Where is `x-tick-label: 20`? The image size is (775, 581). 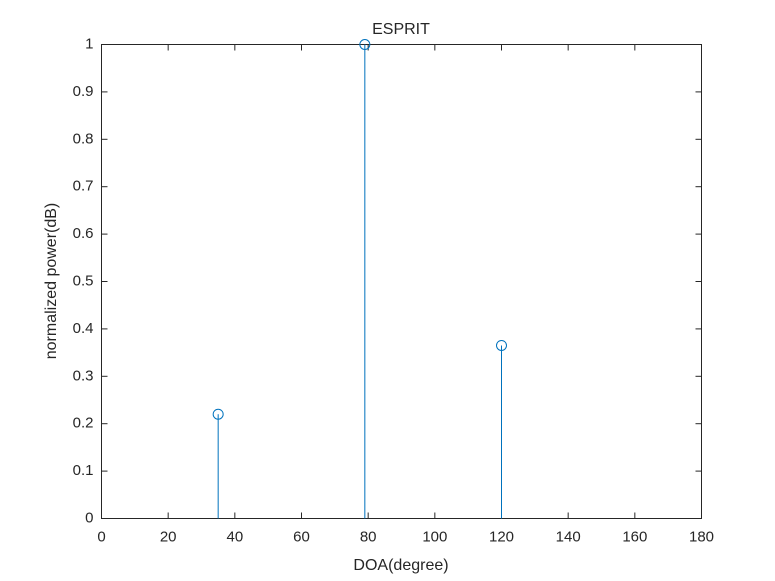
x-tick-label: 20 is located at coordinates (168, 536).